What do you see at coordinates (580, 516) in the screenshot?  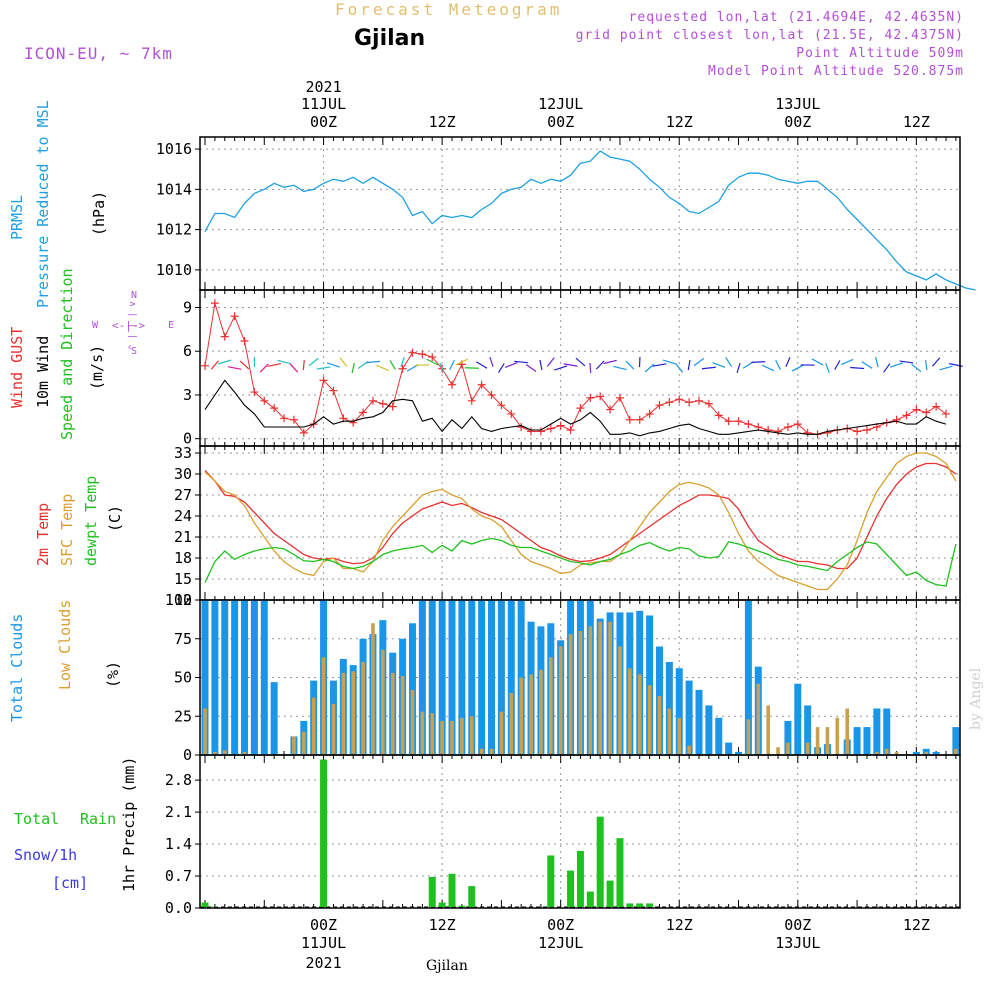 I see `2m-temp-line` at bounding box center [580, 516].